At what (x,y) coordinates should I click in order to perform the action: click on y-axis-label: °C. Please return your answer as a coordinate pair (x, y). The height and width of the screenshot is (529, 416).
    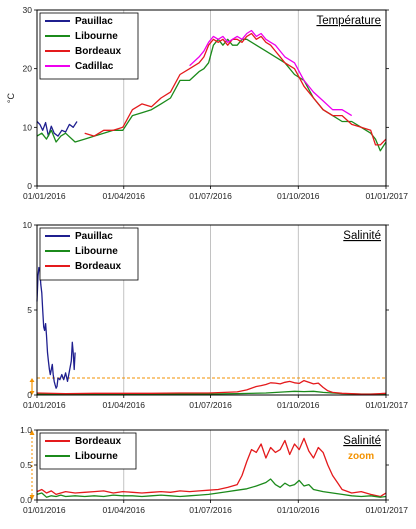
    Looking at the image, I should click on (11, 97).